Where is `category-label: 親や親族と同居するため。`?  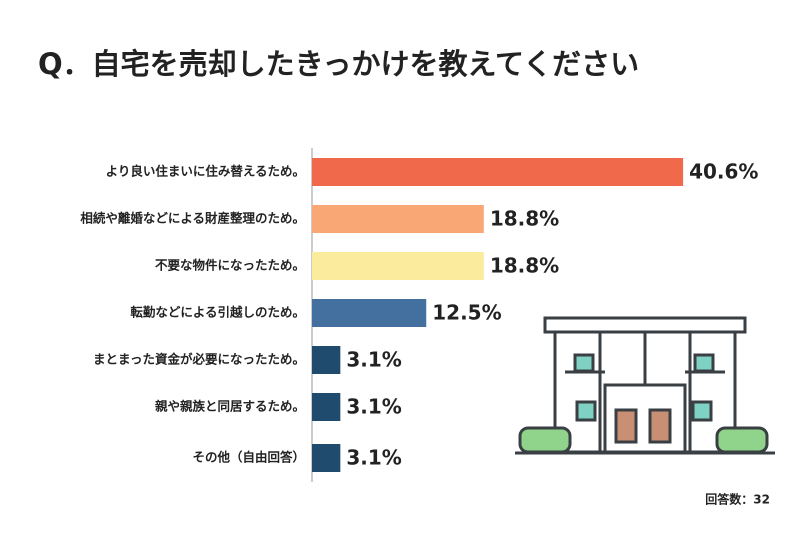 category-label: 親や親族と同居するため。 is located at coordinates (230, 406).